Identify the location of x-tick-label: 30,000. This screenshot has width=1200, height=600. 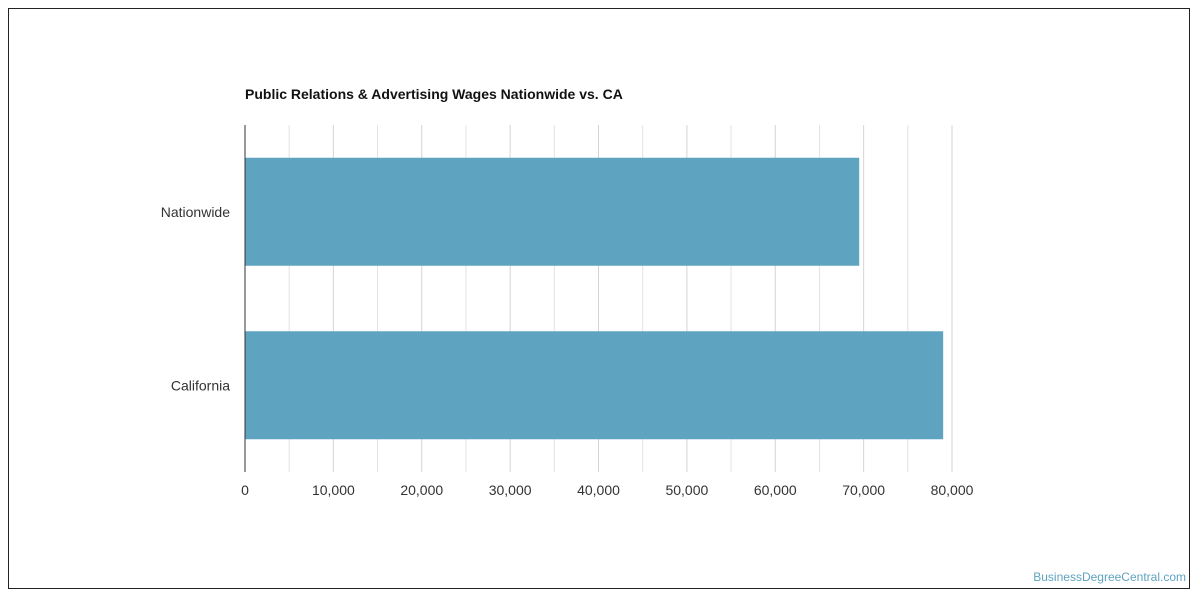
(510, 490).